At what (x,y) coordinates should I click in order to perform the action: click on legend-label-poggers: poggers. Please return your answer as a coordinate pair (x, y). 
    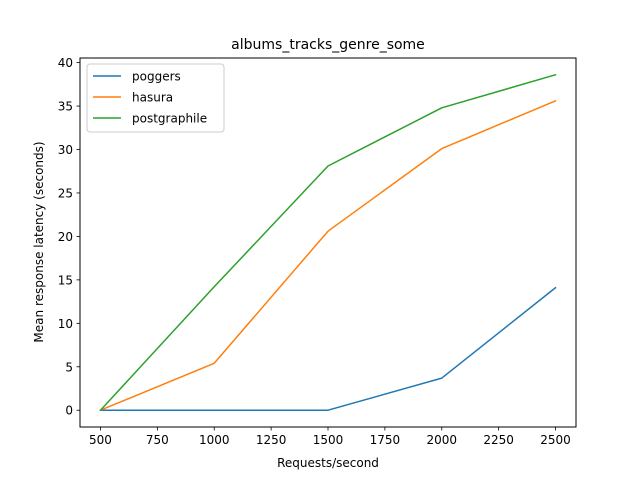
    Looking at the image, I should click on (156, 77).